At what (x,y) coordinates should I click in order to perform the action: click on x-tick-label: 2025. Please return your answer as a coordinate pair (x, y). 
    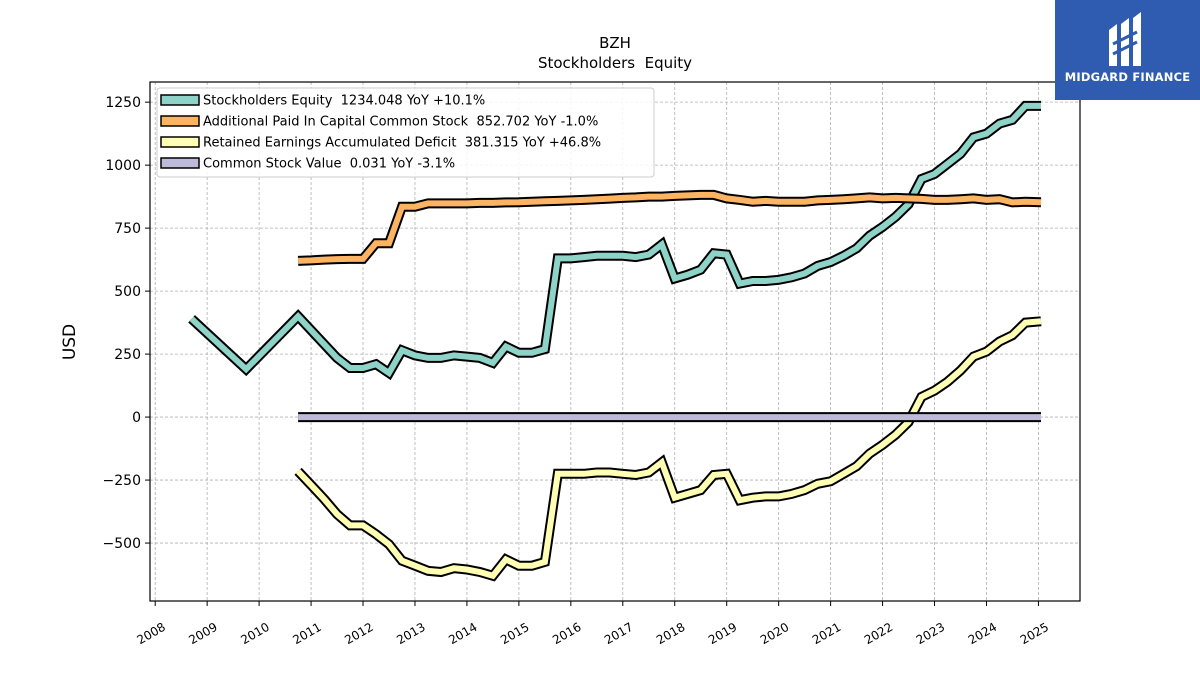
    Looking at the image, I should click on (1034, 633).